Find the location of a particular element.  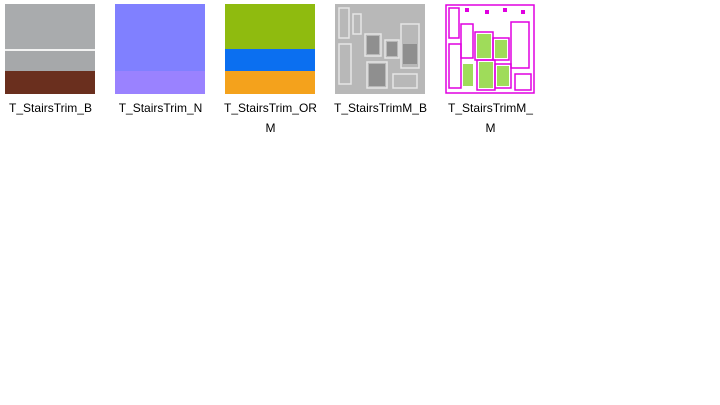

file-name: T_StairsTrim_B is located at coordinates (50, 108).